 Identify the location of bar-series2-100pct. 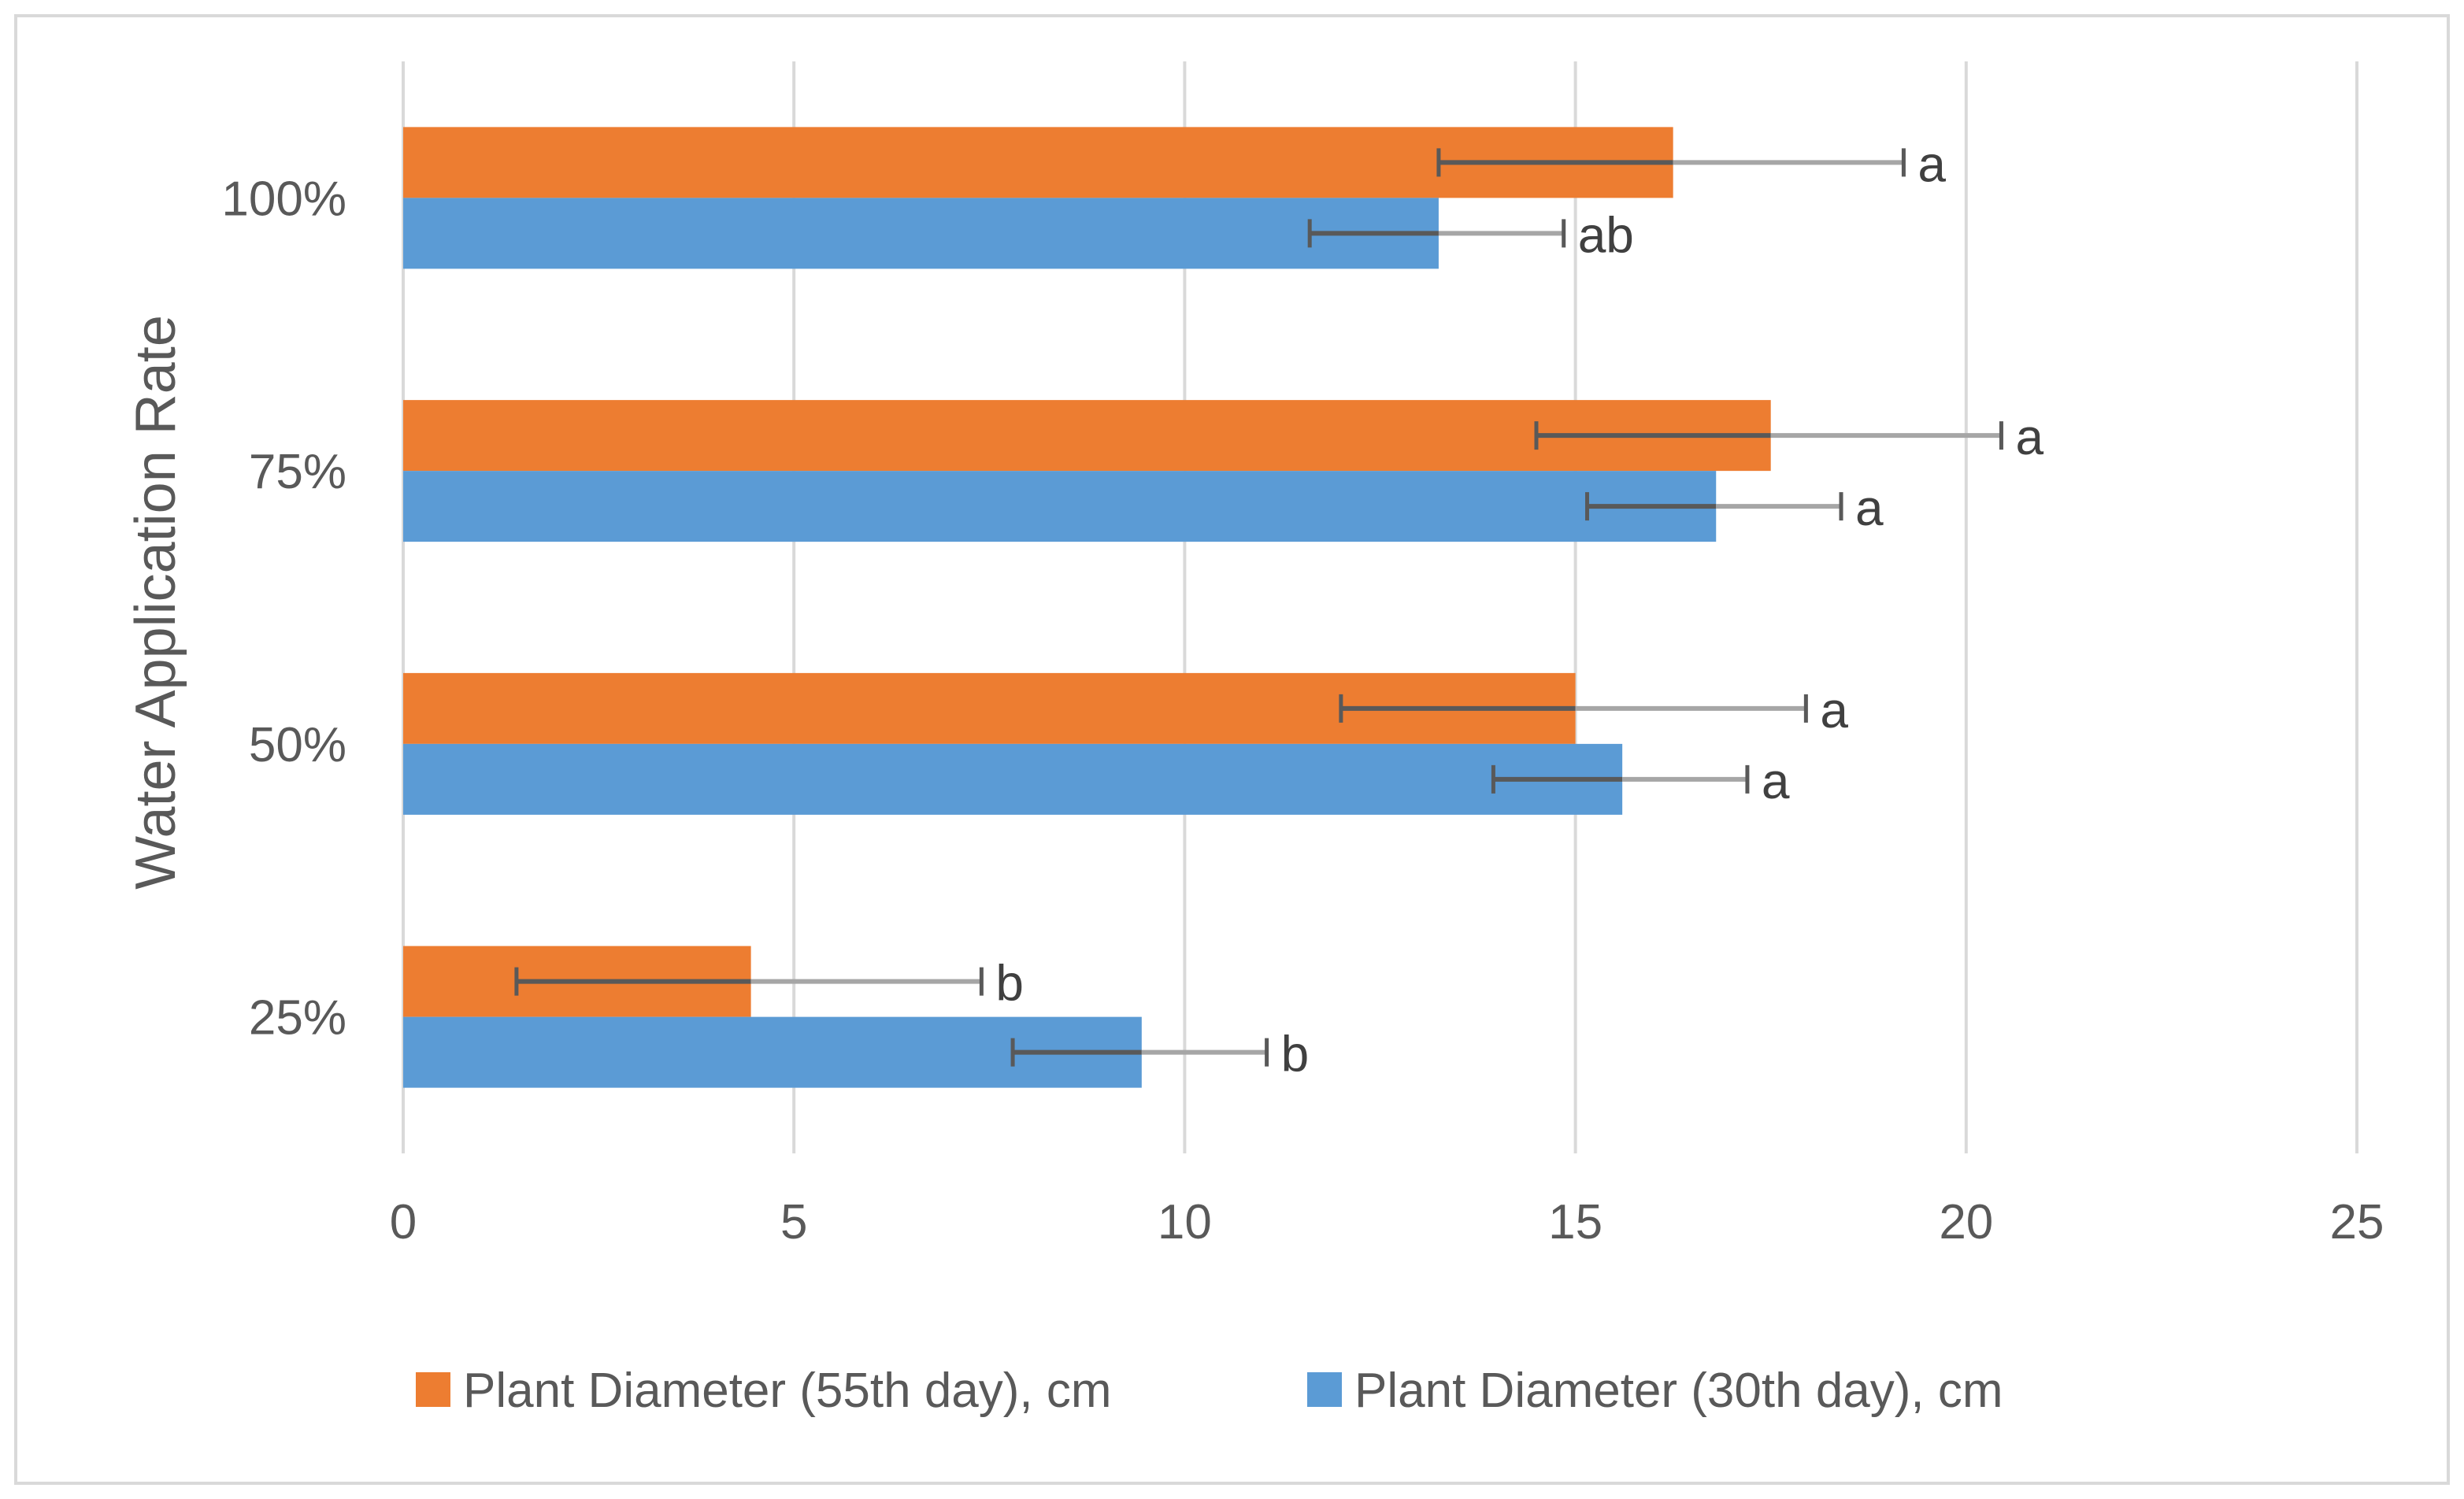
(921, 233).